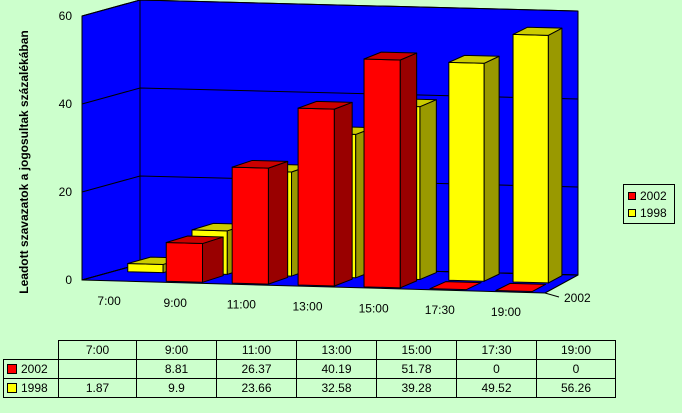  Describe the element at coordinates (256, 350) in the screenshot. I see `data-table-col-header: 11:00` at that location.